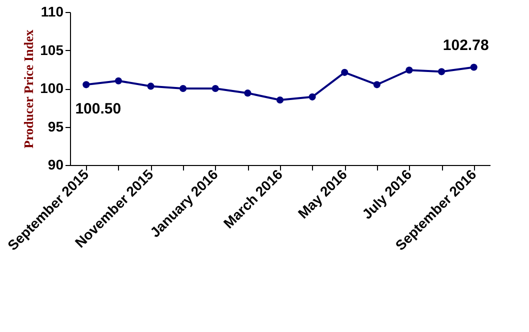  What do you see at coordinates (52, 12) in the screenshot?
I see `y-tick-label: 110` at bounding box center [52, 12].